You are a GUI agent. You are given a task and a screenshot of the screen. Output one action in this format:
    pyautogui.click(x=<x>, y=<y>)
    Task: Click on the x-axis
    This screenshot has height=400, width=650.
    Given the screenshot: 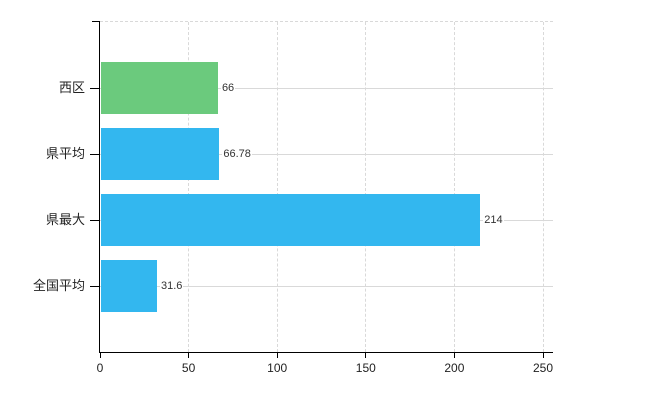 What is the action you would take?
    pyautogui.click(x=326, y=352)
    